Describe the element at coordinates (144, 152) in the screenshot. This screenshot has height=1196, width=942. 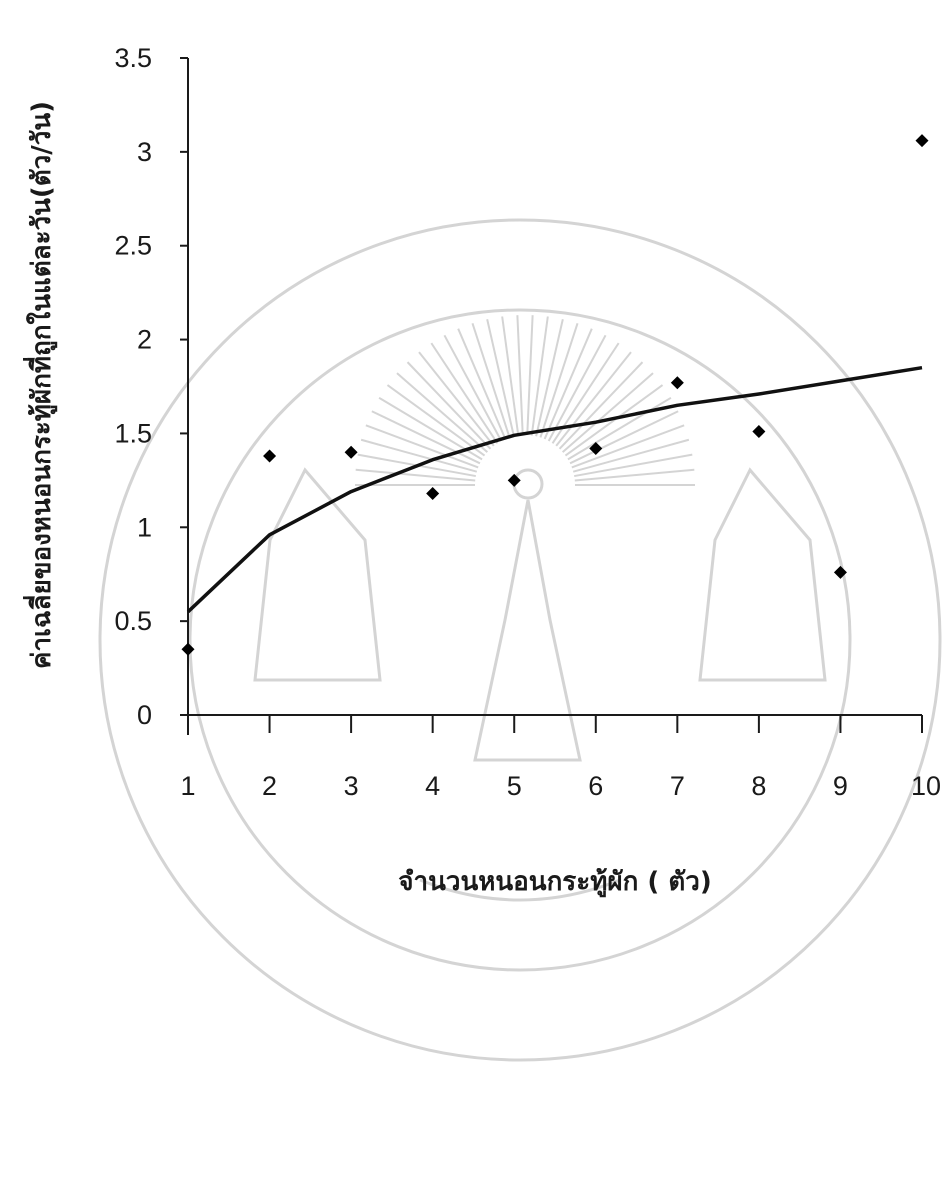
I see `y-tick-label: 3` at that location.